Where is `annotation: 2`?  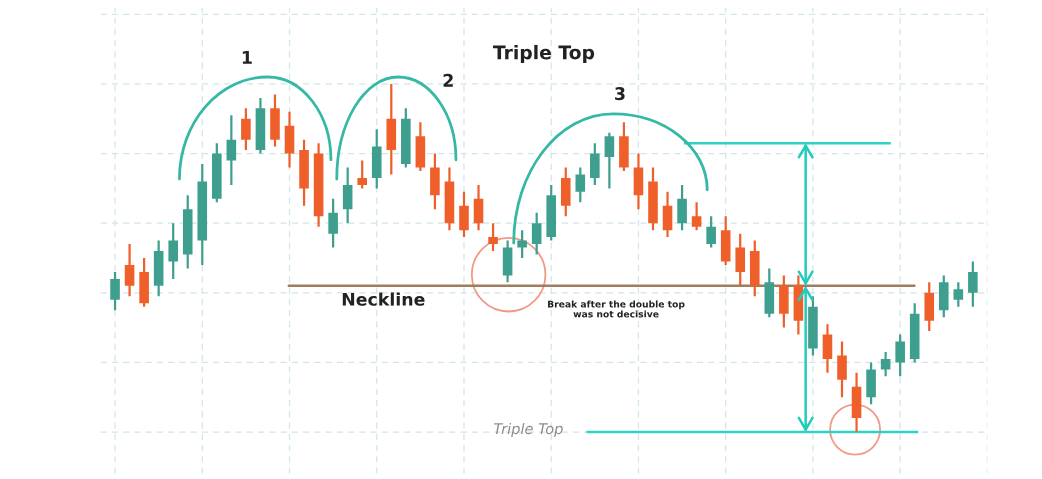 annotation: 2 is located at coordinates (448, 80).